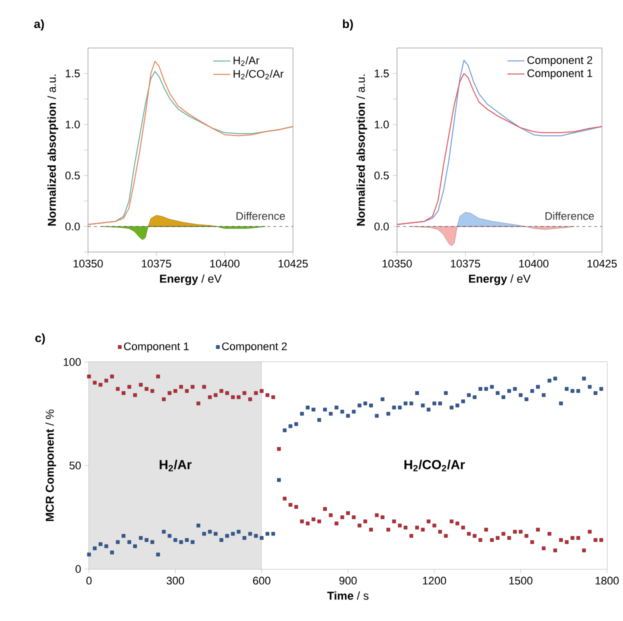 The width and height of the screenshot is (623, 621). Describe the element at coordinates (348, 580) in the screenshot. I see `x-tick-label: 900` at that location.